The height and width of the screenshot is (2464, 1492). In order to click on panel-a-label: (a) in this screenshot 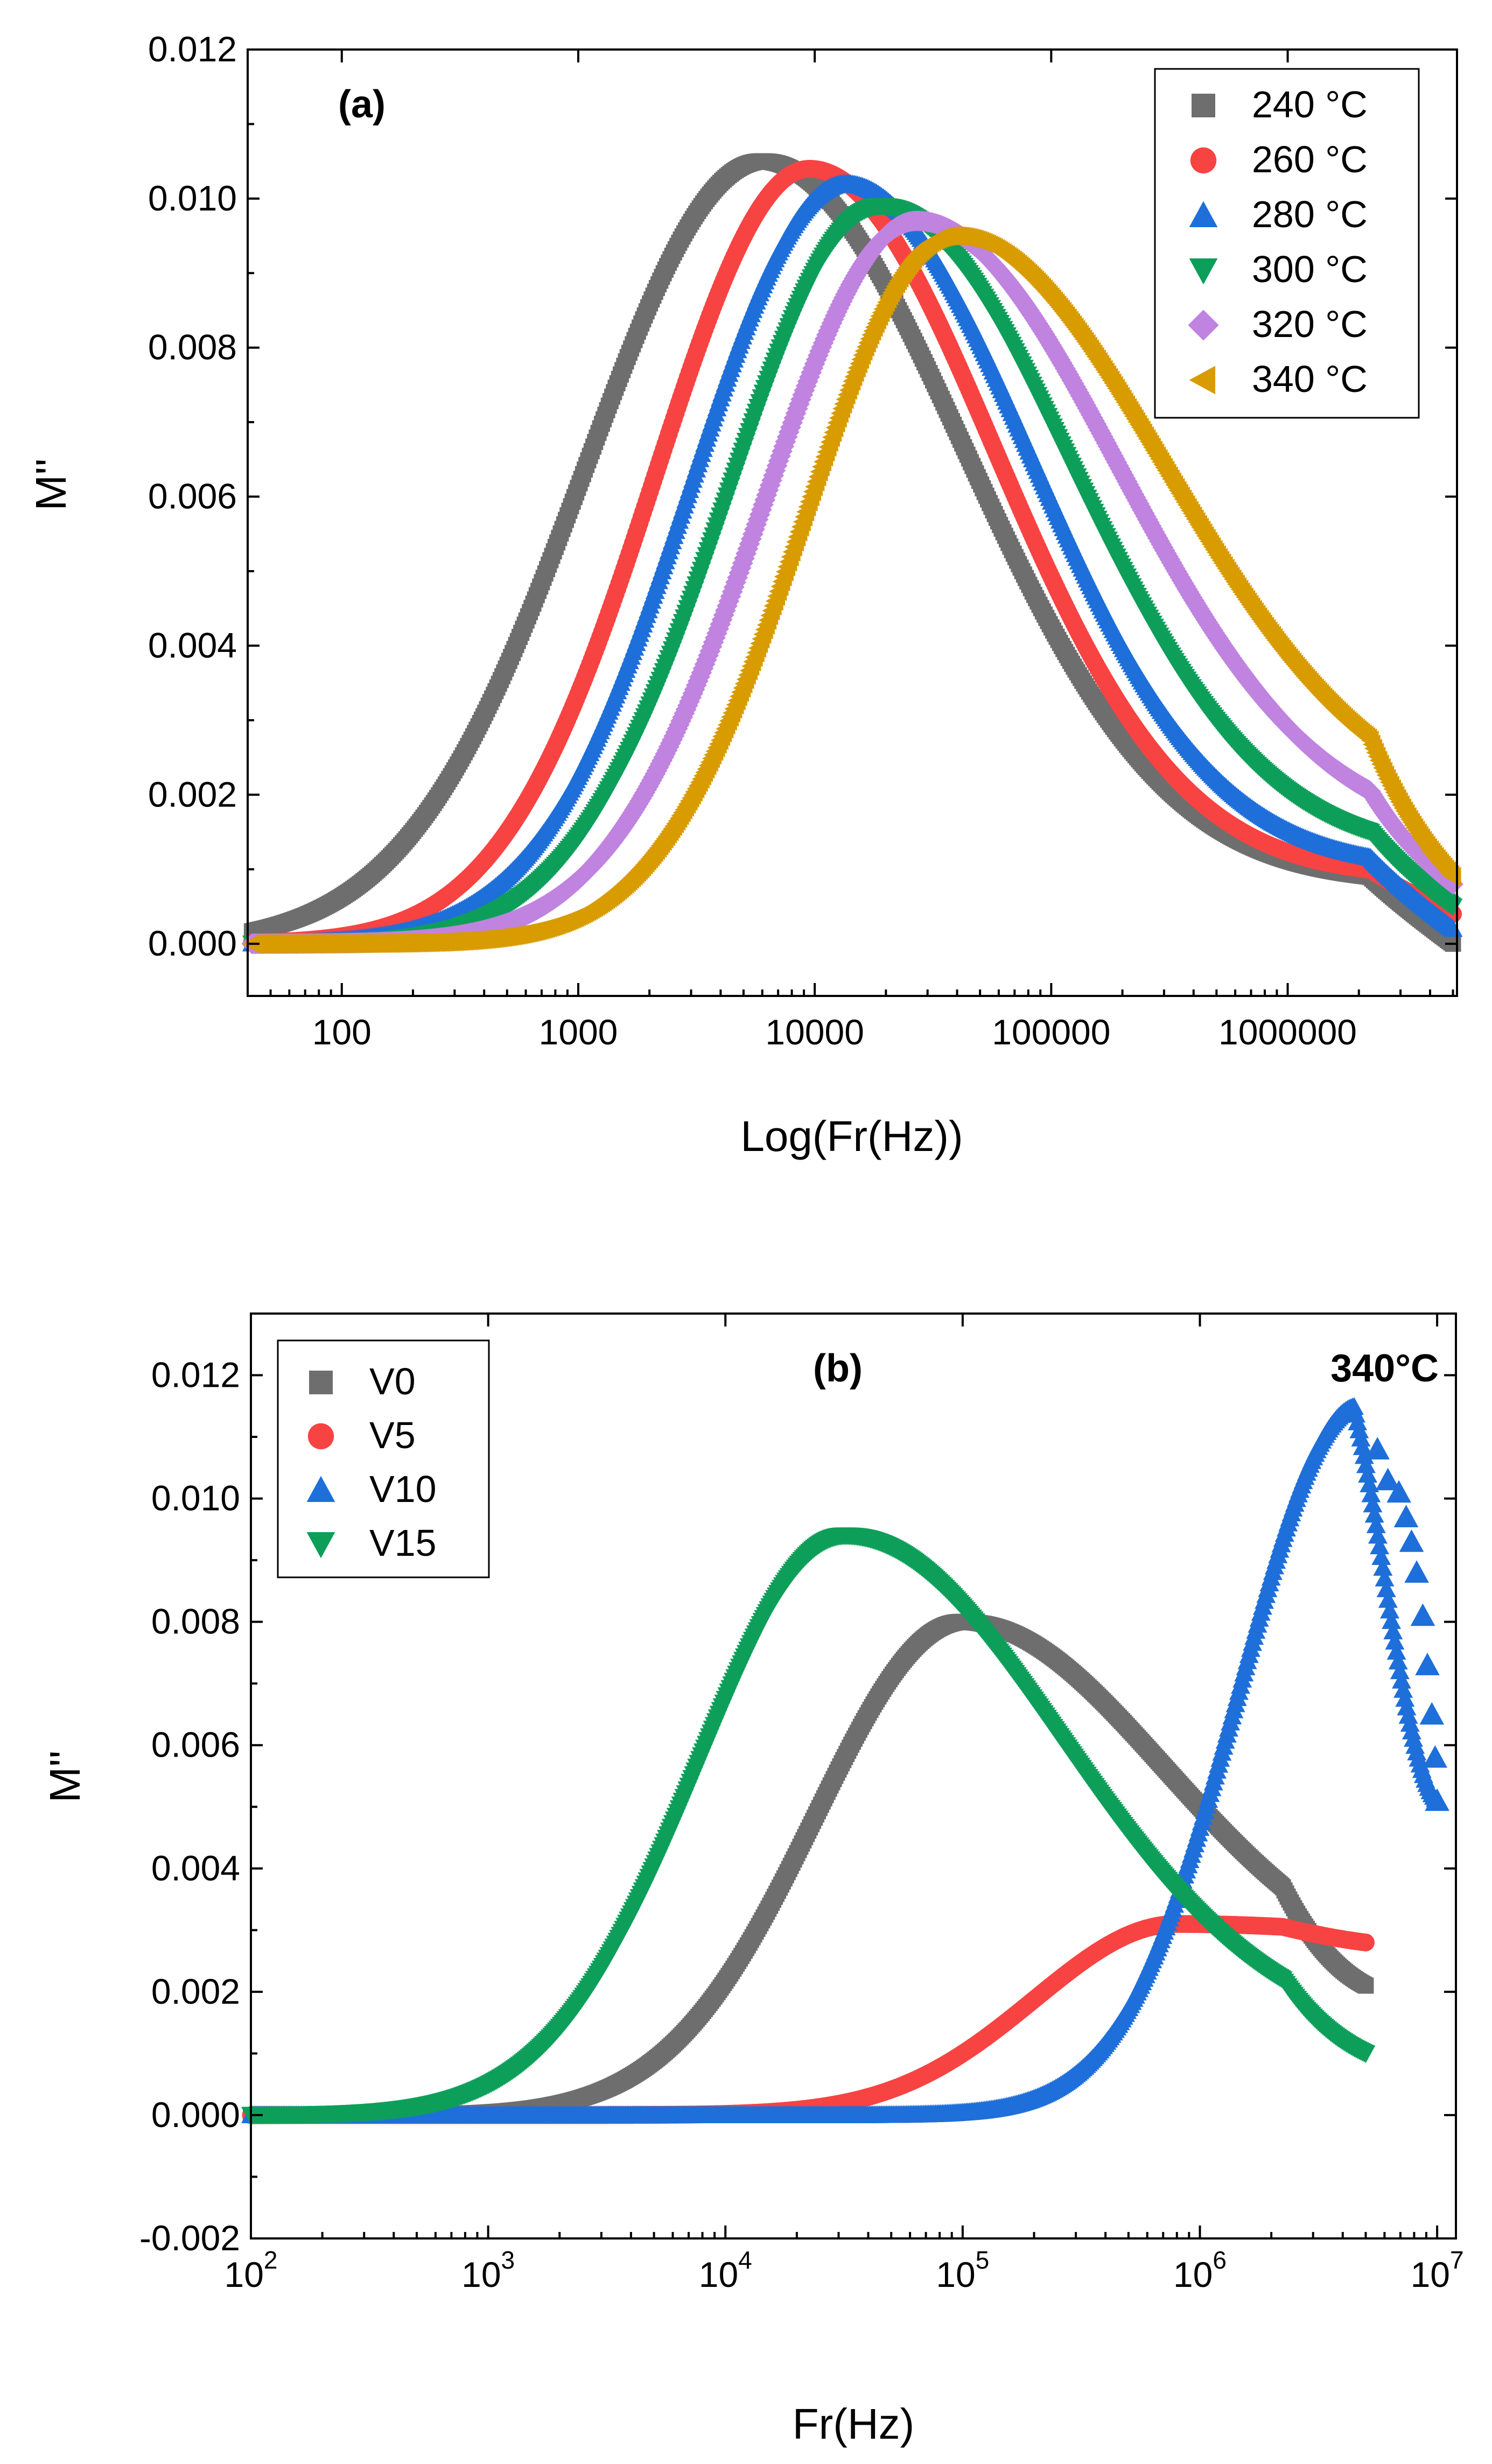, I will do `click(362, 104)`.